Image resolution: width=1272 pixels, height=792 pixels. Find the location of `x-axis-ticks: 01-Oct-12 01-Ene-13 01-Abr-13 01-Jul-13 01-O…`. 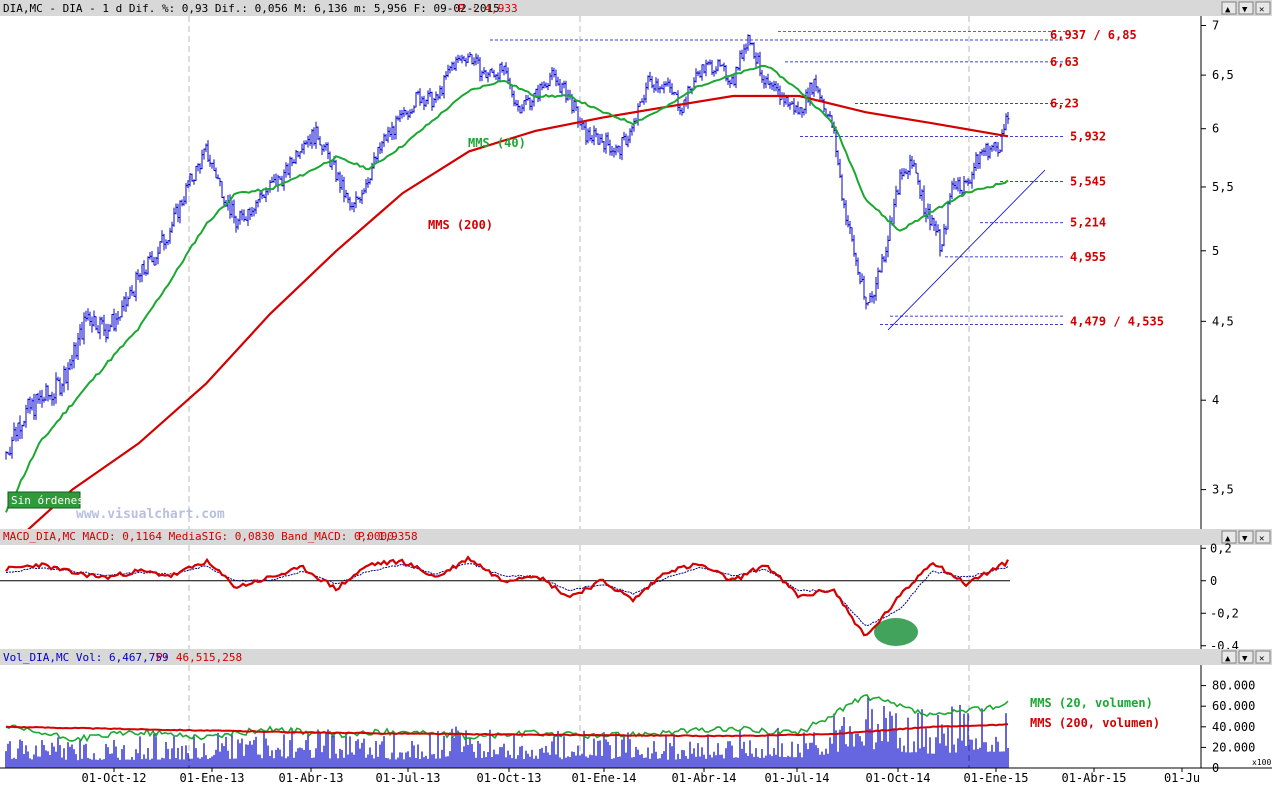

x-axis-ticks: 01-Oct-12 01-Ene-13 01-Abr-13 01-Jul-13 01-O… is located at coordinates (640, 776).